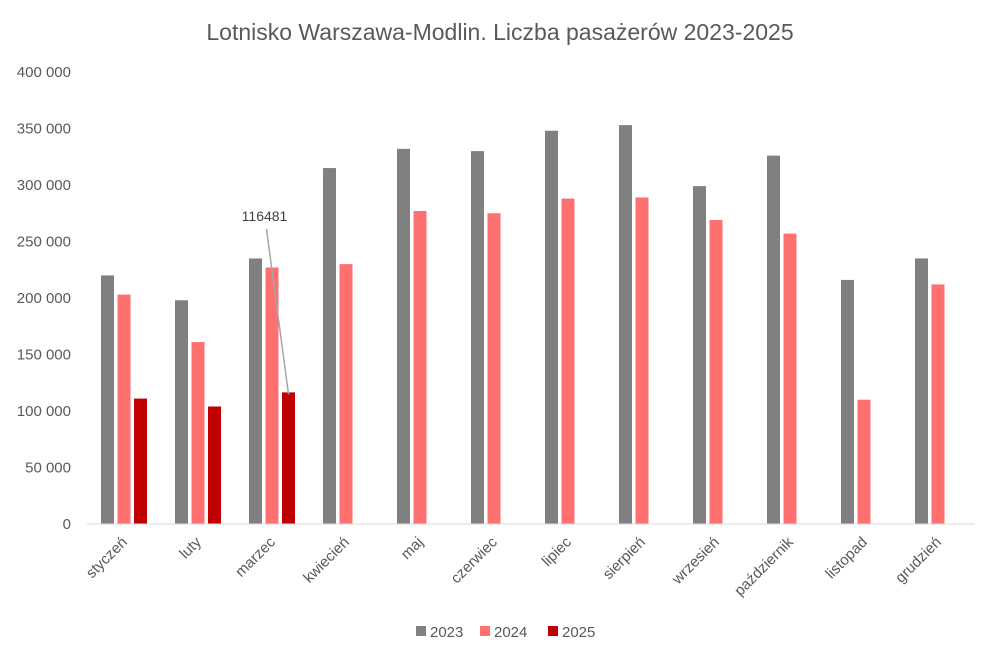  Describe the element at coordinates (494, 368) in the screenshot. I see `bar-2024-czerwiec` at that location.